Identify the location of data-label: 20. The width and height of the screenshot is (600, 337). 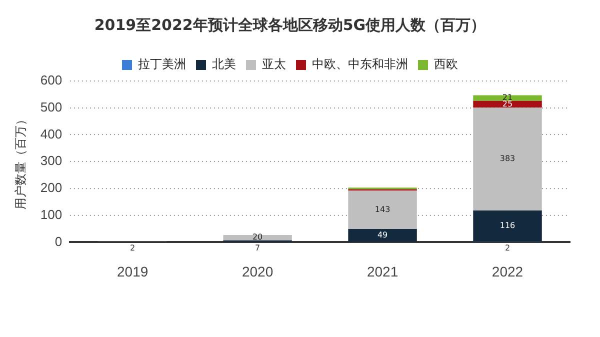
(257, 237).